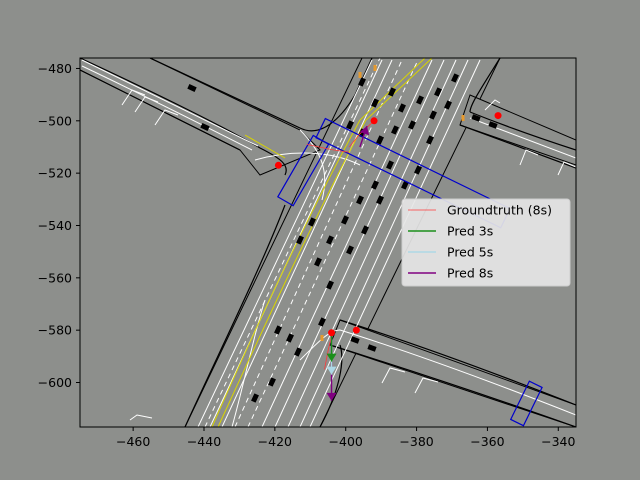 This screenshot has width=640, height=480. I want to click on x-tick-label: −460, so click(133, 441).